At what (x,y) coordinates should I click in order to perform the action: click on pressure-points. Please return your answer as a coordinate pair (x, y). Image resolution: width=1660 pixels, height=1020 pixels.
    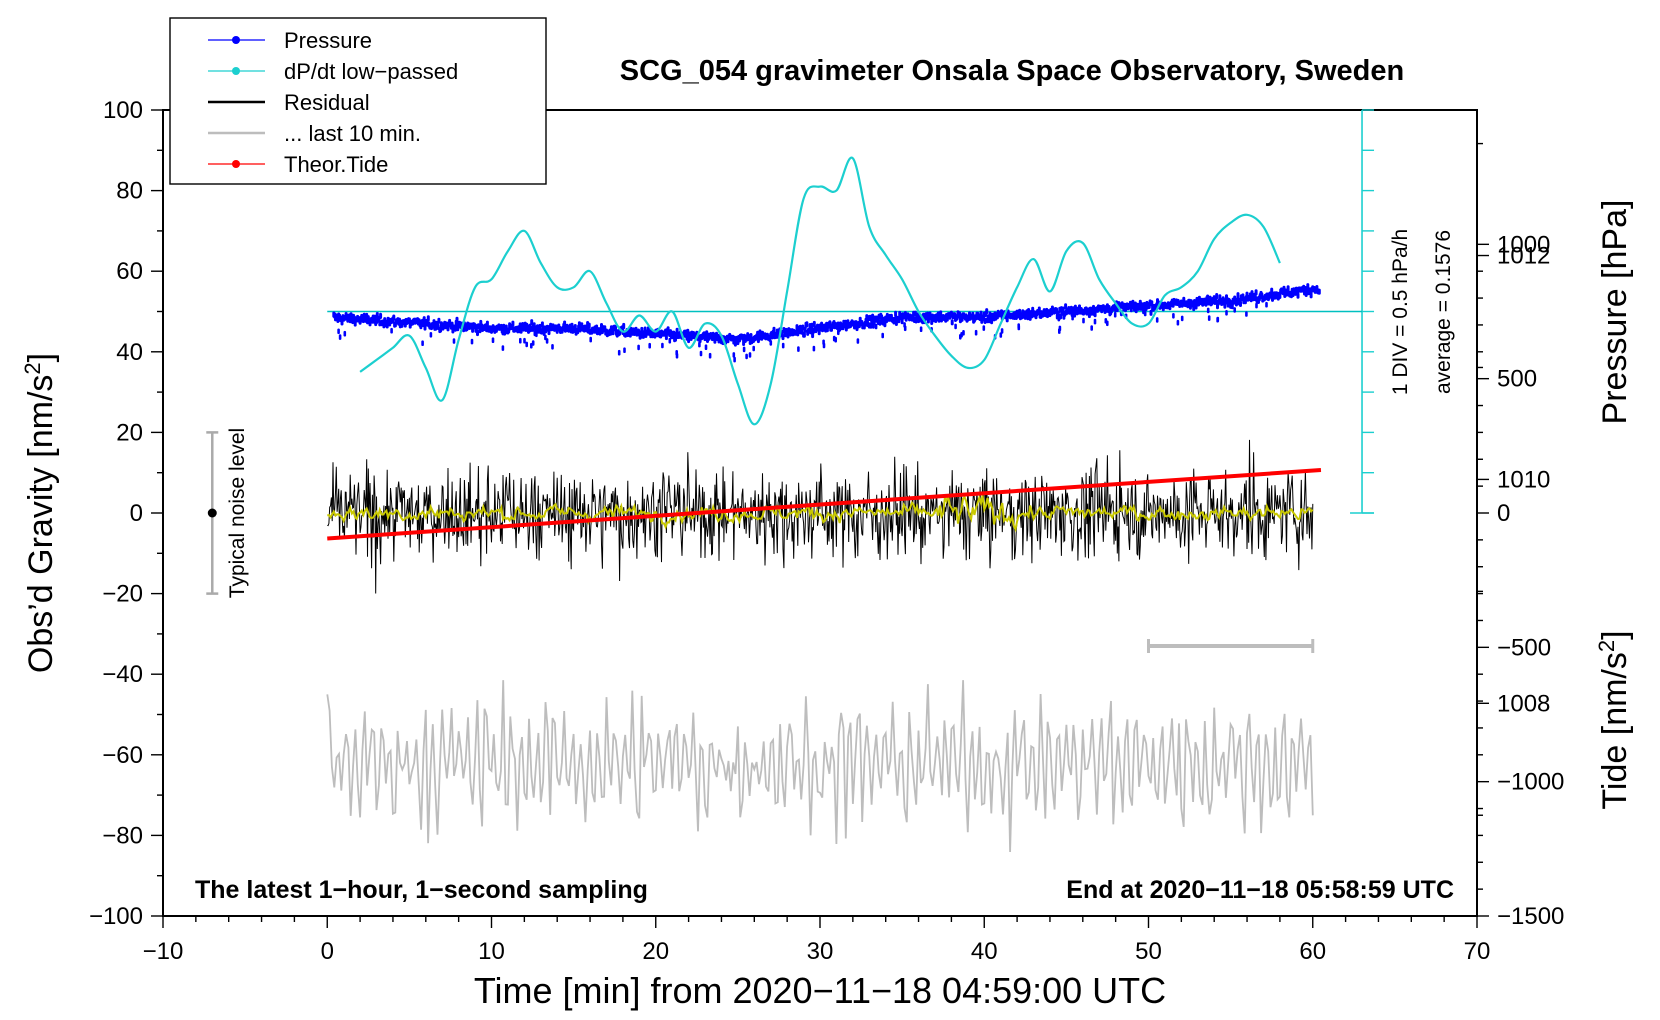
    Looking at the image, I should click on (826, 315).